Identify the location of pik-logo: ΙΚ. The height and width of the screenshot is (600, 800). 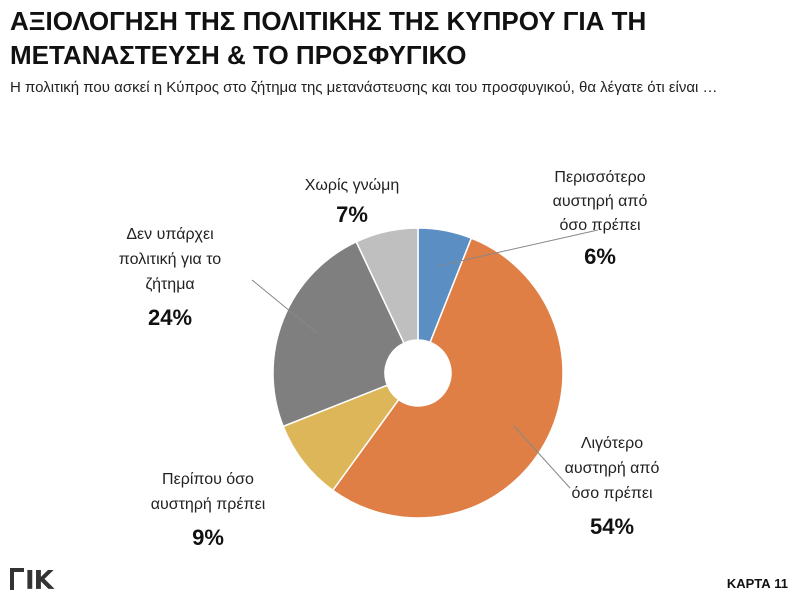
(32, 581).